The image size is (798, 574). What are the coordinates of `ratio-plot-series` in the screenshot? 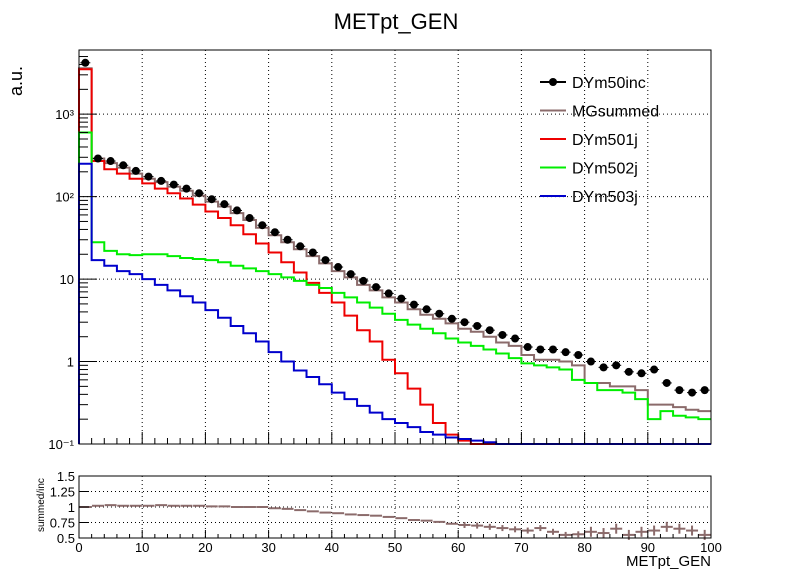 It's located at (395, 522).